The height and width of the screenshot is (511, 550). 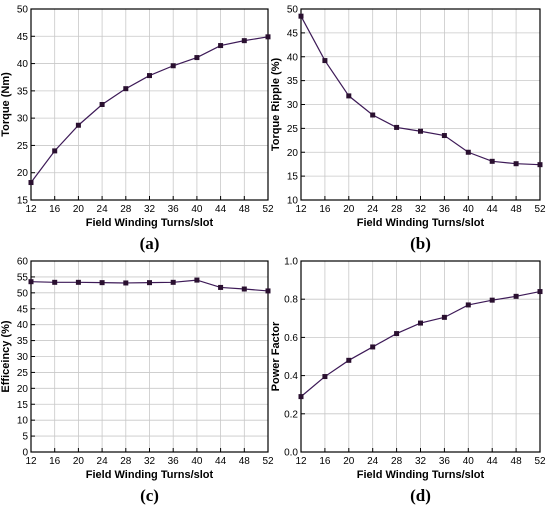 I want to click on panel-label: (c), so click(x=149, y=495).